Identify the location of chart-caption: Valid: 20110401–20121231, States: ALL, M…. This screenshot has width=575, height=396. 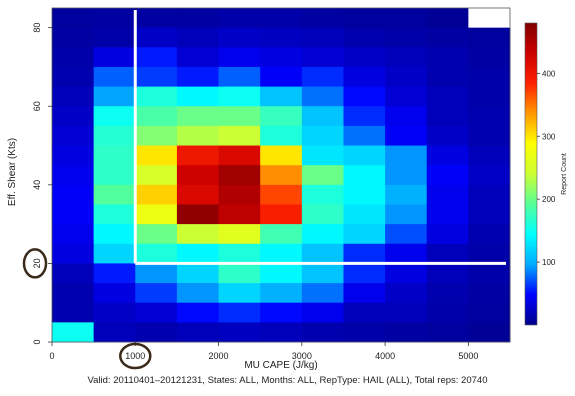
(287, 380).